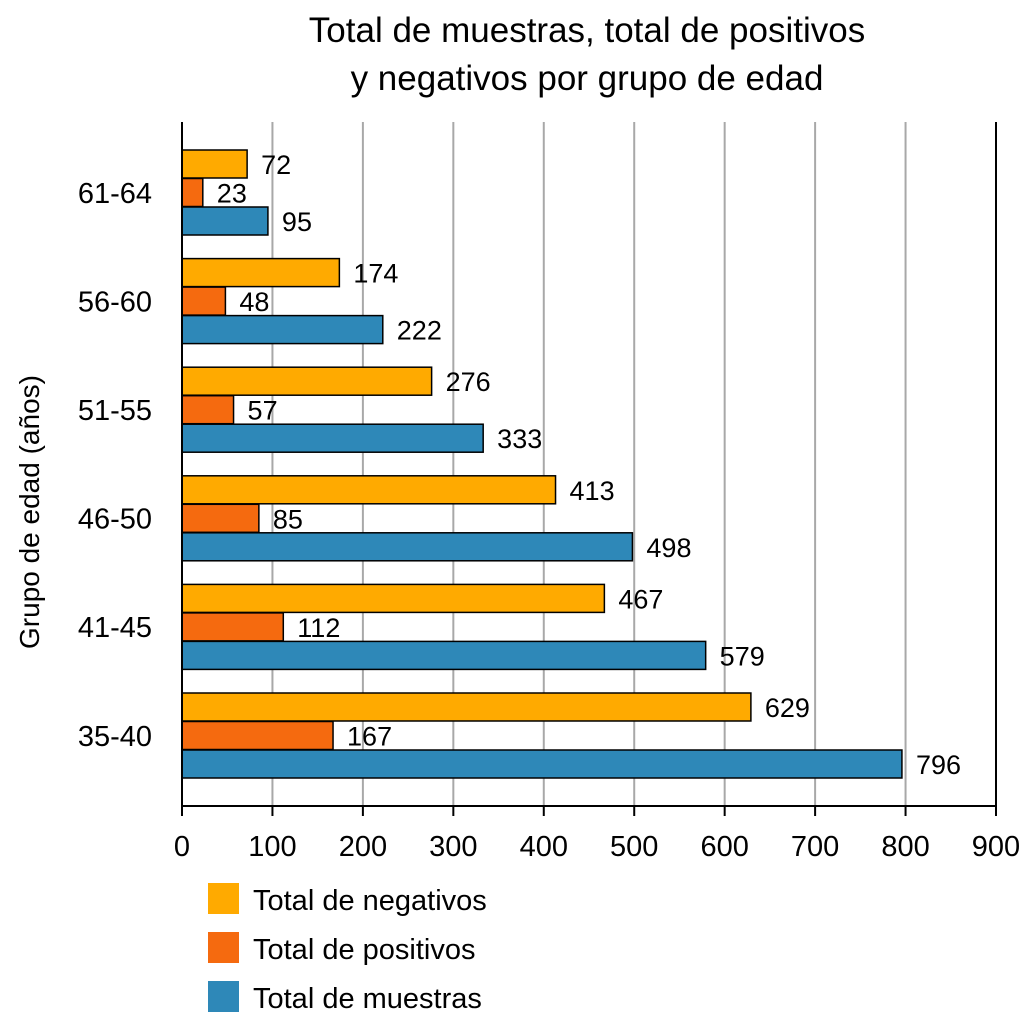  Describe the element at coordinates (282, 329) in the screenshot. I see `bar-56-60-total-de-muestras` at that location.